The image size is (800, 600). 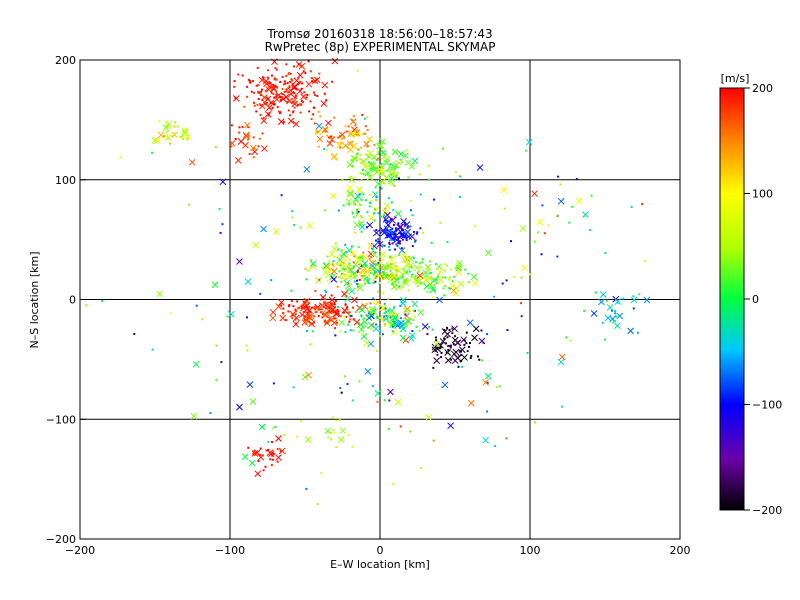 What do you see at coordinates (65, 60) in the screenshot?
I see `y-tick-label: 200` at bounding box center [65, 60].